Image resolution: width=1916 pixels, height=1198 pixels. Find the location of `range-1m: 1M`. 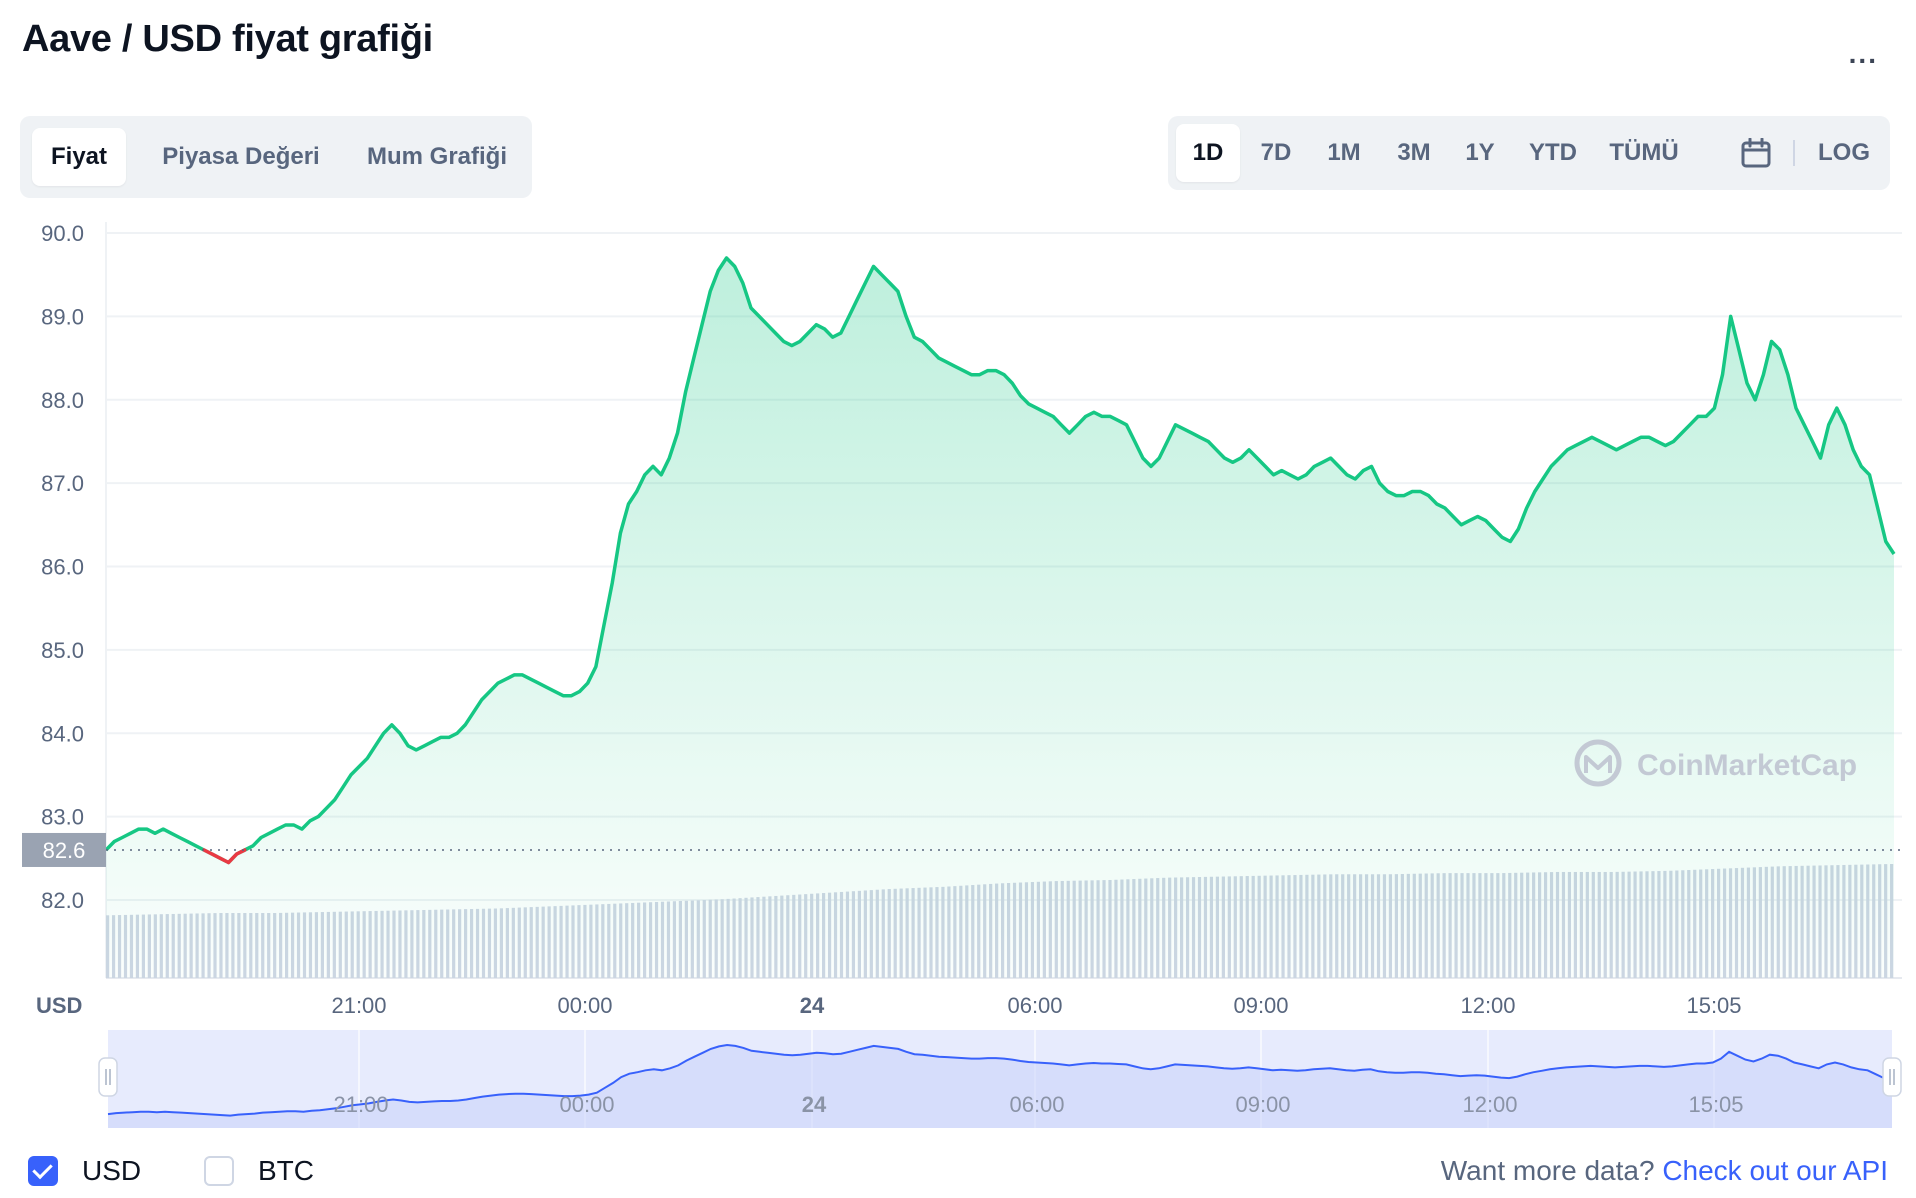

range-1m: 1M is located at coordinates (1344, 152).